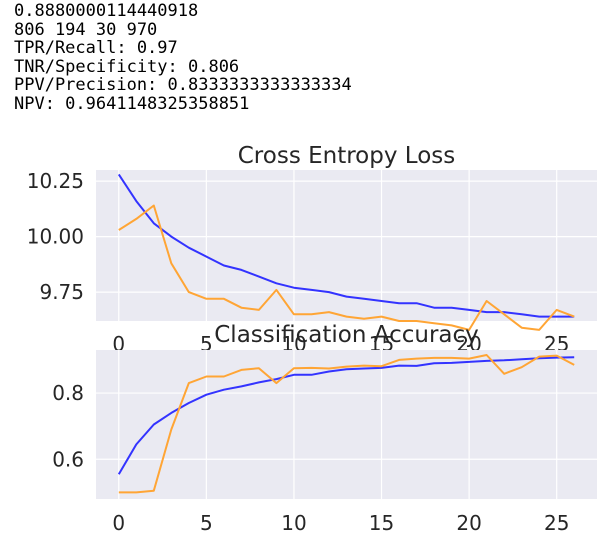 This screenshot has height=544, width=608. Describe the element at coordinates (132, 103) in the screenshot. I see `console-line: NPV: 0.9641148325358851` at that location.